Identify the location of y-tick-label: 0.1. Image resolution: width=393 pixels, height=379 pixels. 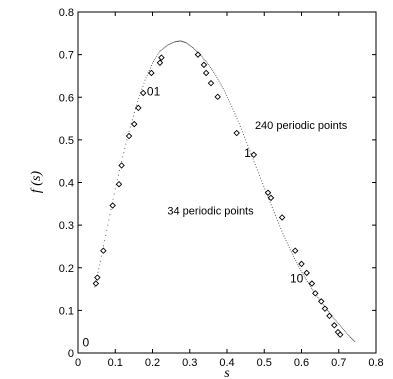
(66, 311).